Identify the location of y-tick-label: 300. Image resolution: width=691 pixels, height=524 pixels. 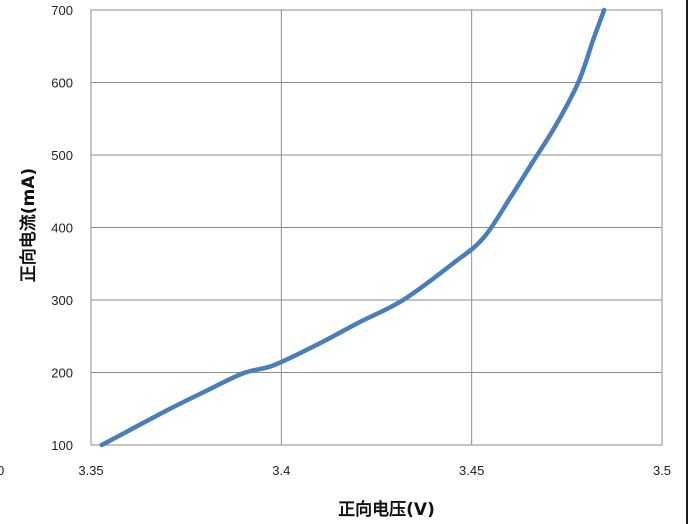
(62, 300).